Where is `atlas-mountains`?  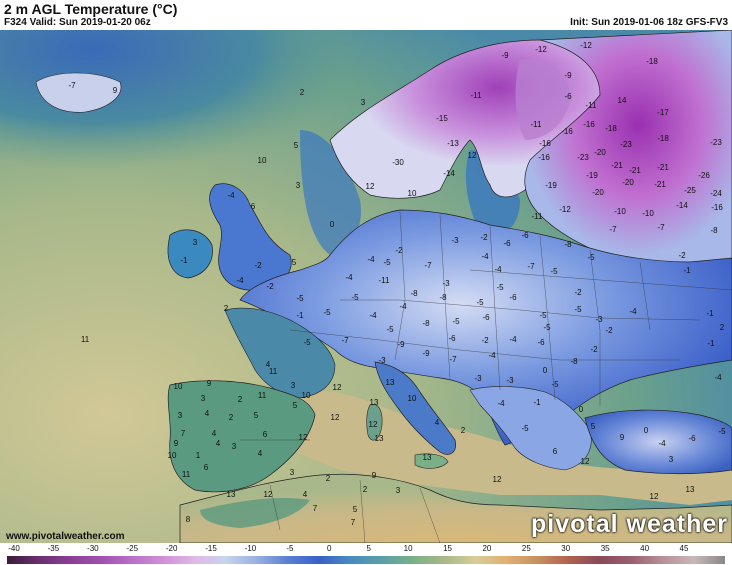
atlas-mountains is located at coordinates (255, 513).